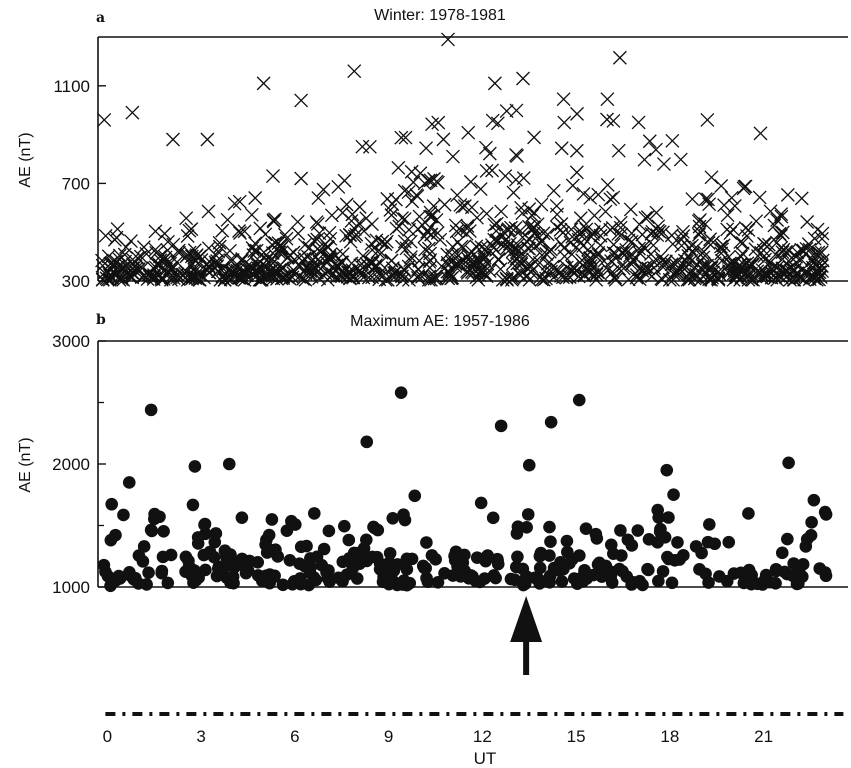  I want to click on y-tick-label: 1000, so click(71, 587).